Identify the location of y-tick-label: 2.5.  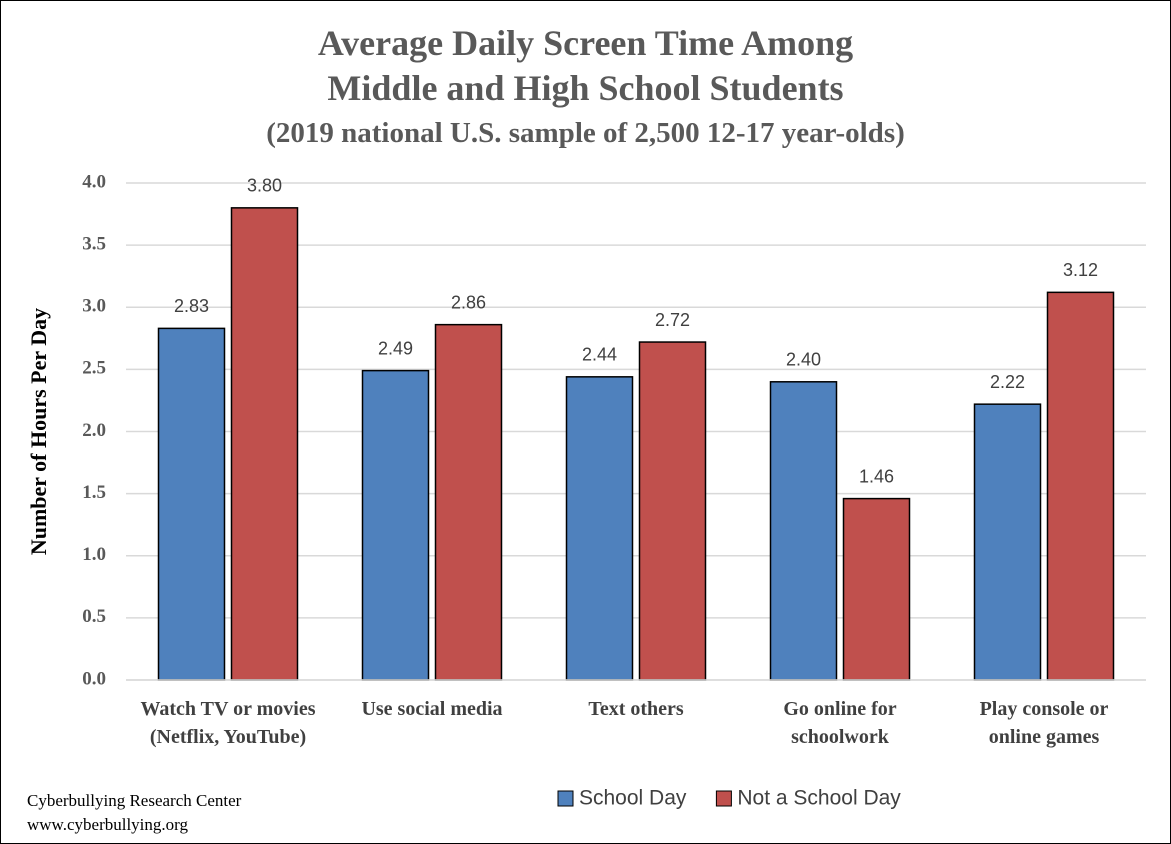
(94, 368).